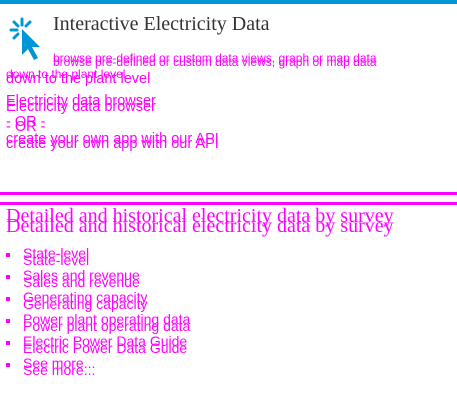  Describe the element at coordinates (26, 122) in the screenshot. I see `or-separator: - OR -` at that location.